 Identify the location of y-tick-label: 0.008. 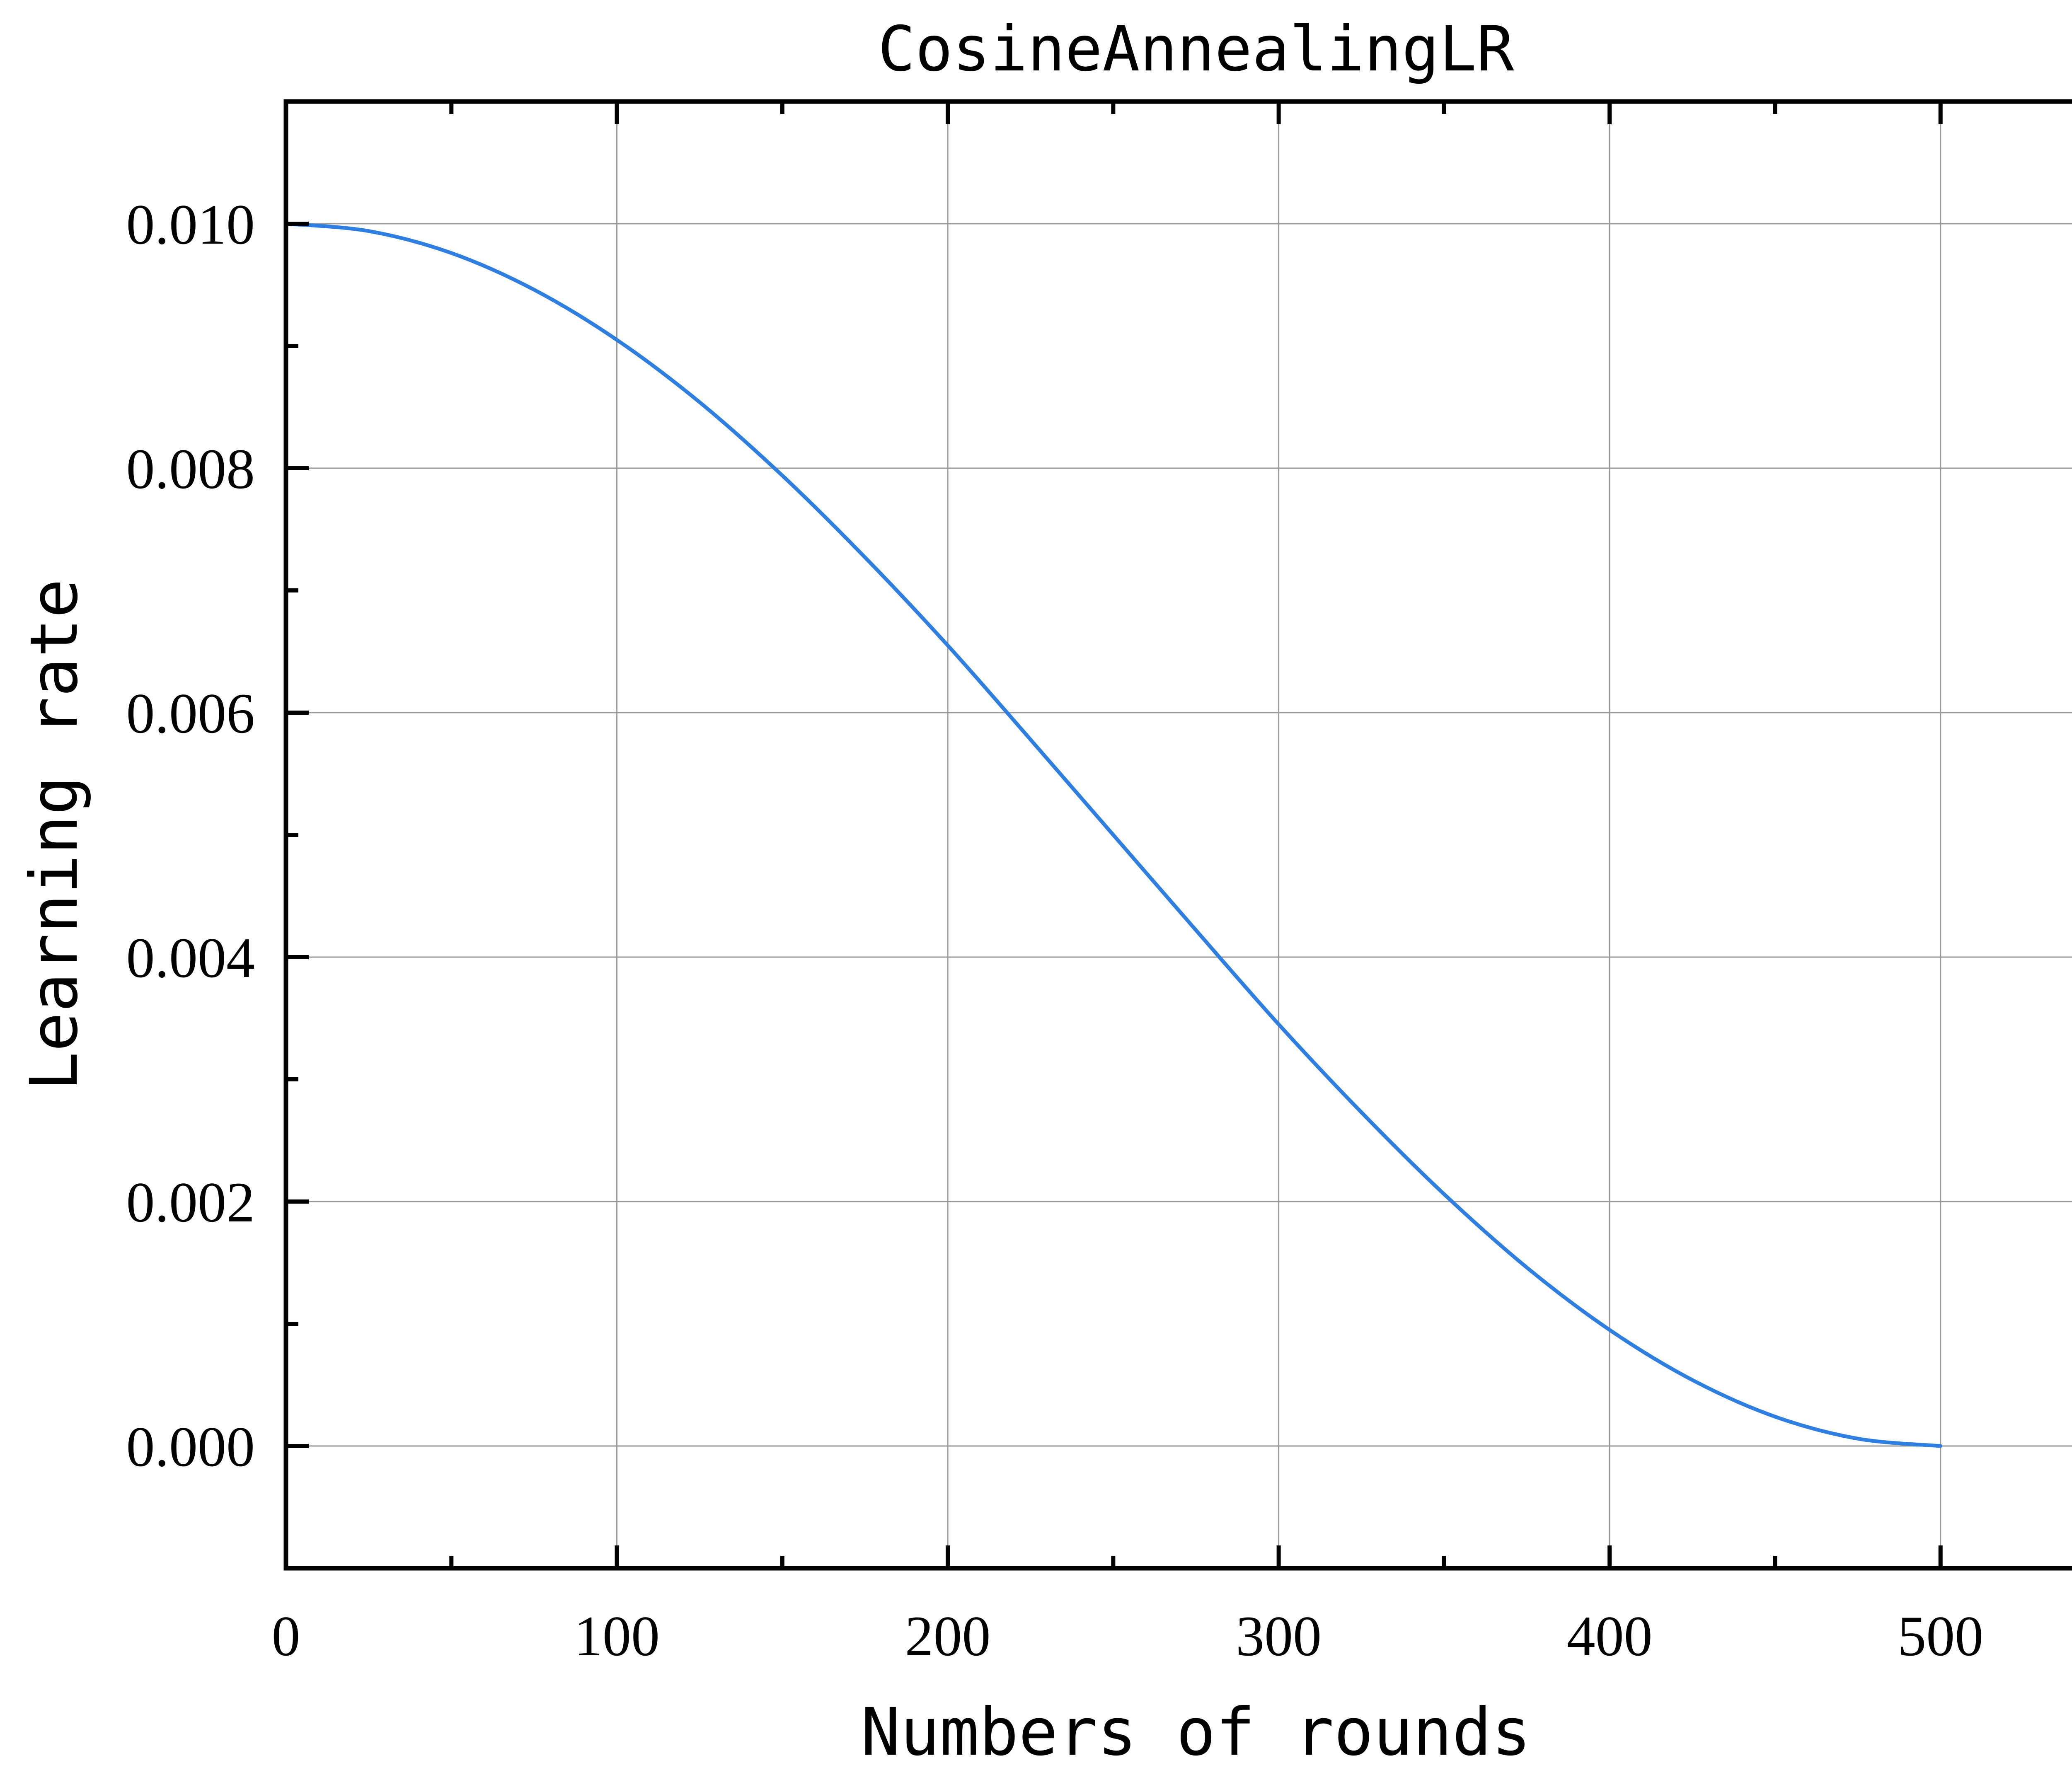
(190, 469).